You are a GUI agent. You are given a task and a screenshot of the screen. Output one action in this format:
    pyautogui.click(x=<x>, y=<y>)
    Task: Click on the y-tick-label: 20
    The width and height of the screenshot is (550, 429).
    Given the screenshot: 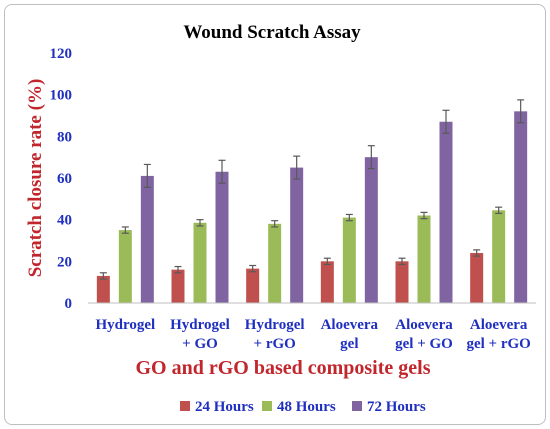 What is the action you would take?
    pyautogui.click(x=64, y=262)
    